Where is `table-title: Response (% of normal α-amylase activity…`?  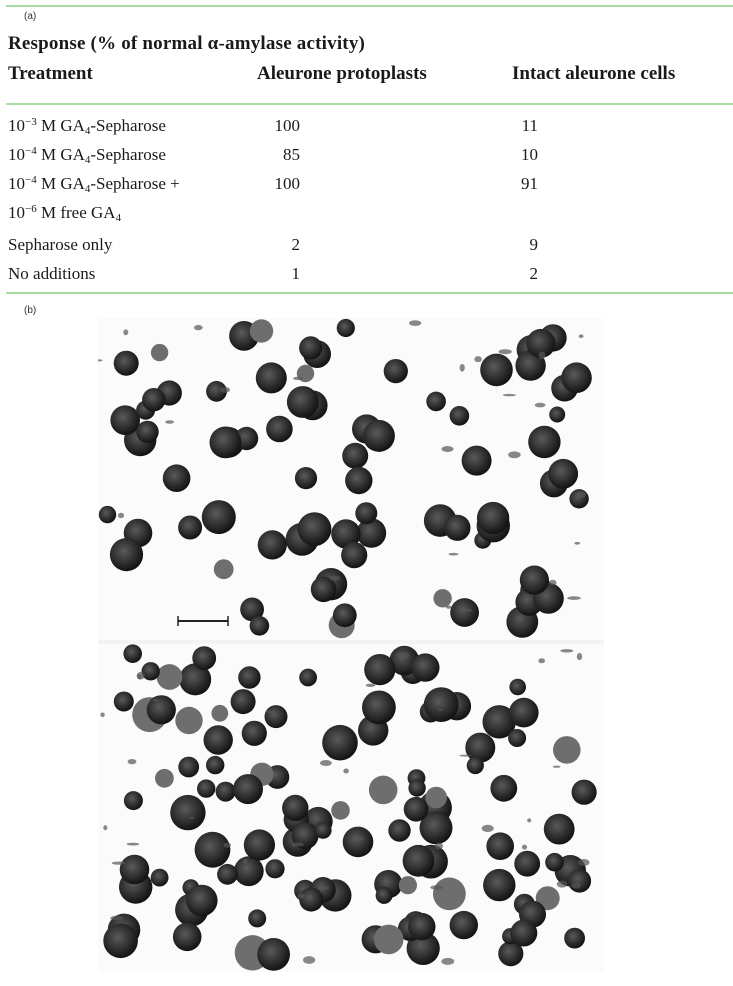
table-title: Response (% of normal α-amylase activity… is located at coordinates (187, 43).